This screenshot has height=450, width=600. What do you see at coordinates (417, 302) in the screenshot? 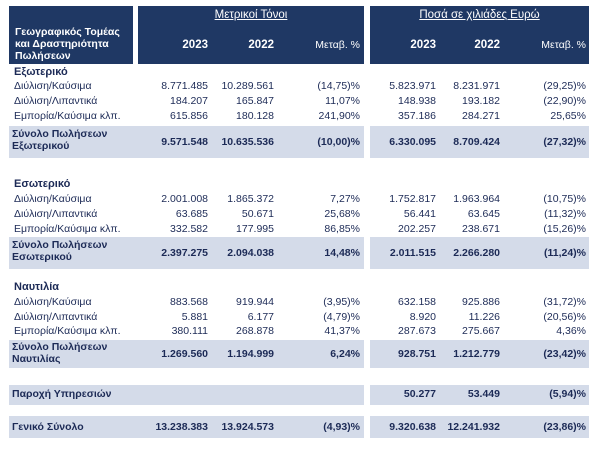
I see `cell: 632.158` at bounding box center [417, 302].